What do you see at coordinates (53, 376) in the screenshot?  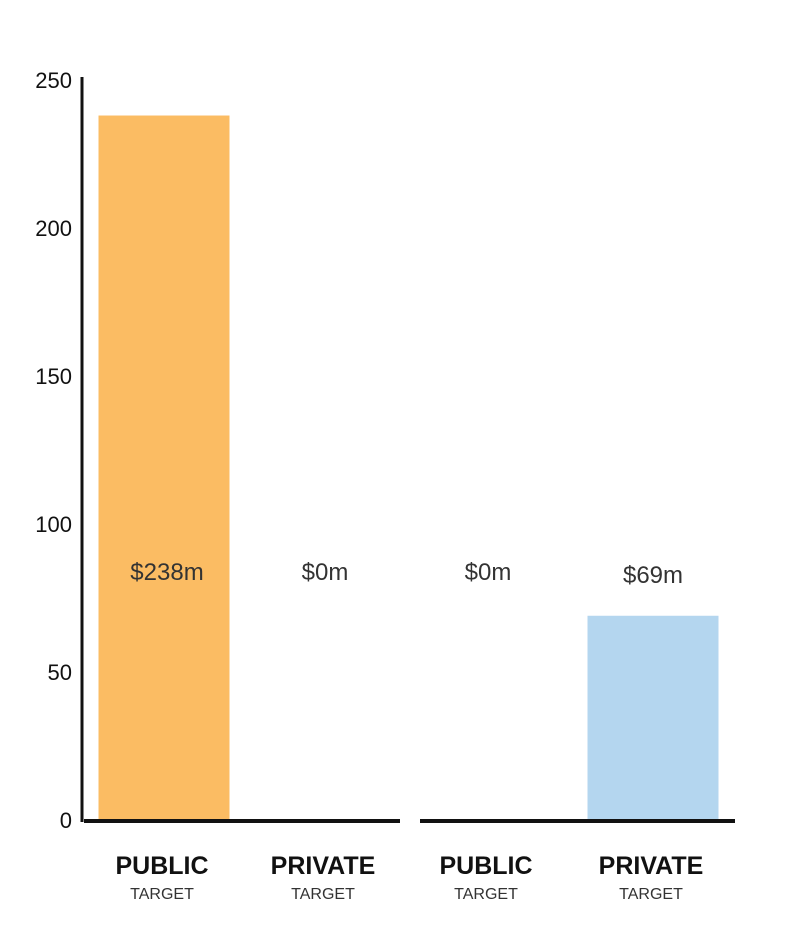 I see `y-tick-label: 150` at bounding box center [53, 376].